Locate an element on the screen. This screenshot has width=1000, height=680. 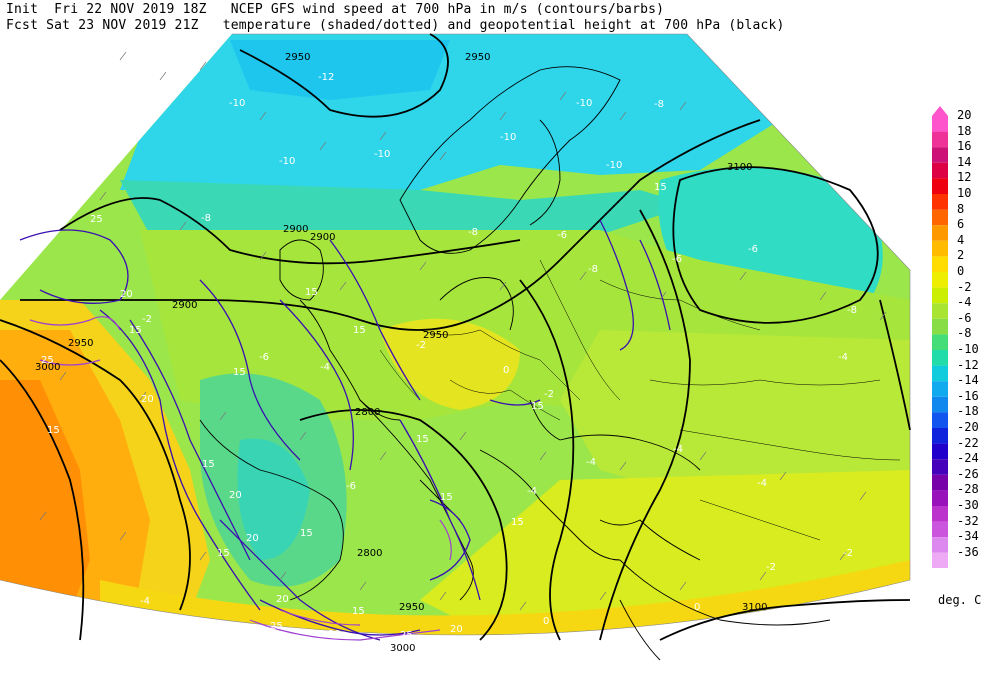
colorbar-label: 6 is located at coordinates (961, 224).